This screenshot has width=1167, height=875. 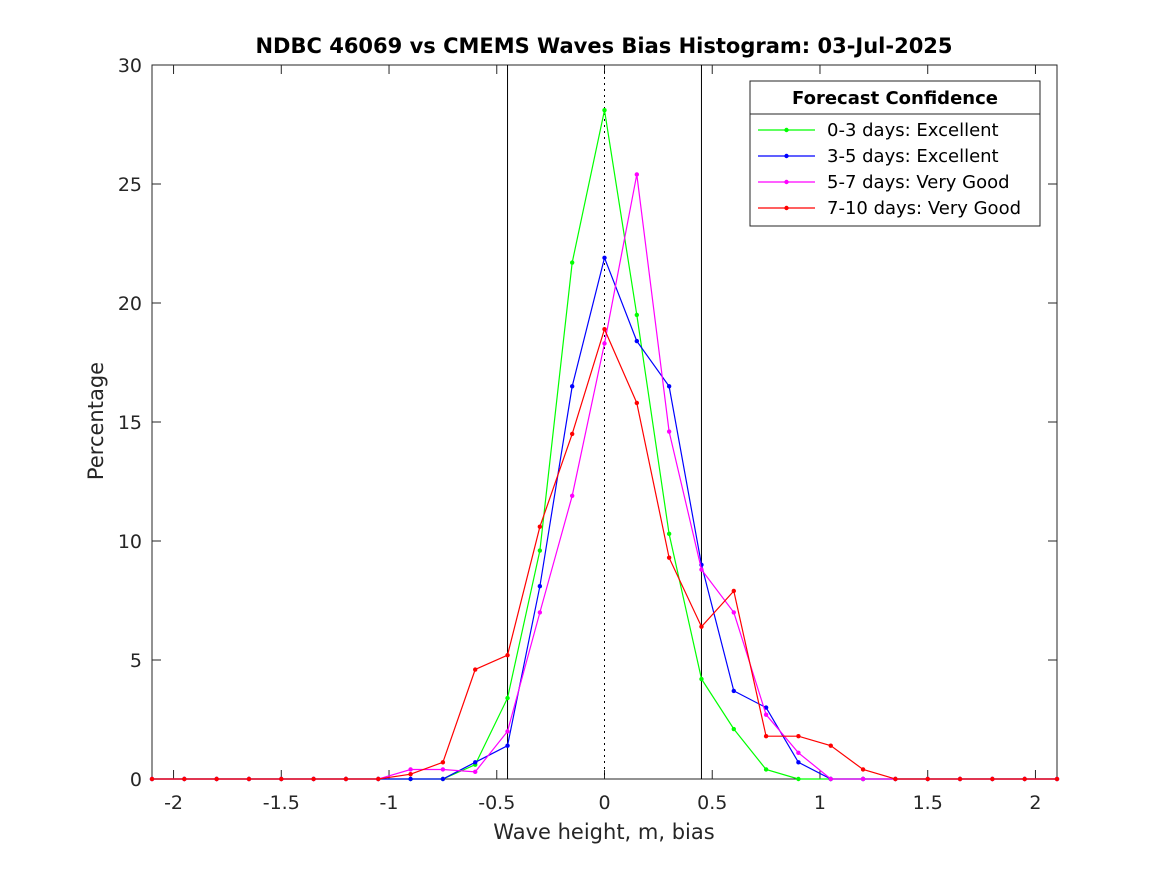 What do you see at coordinates (130, 66) in the screenshot?
I see `y-tick-label: 30` at bounding box center [130, 66].